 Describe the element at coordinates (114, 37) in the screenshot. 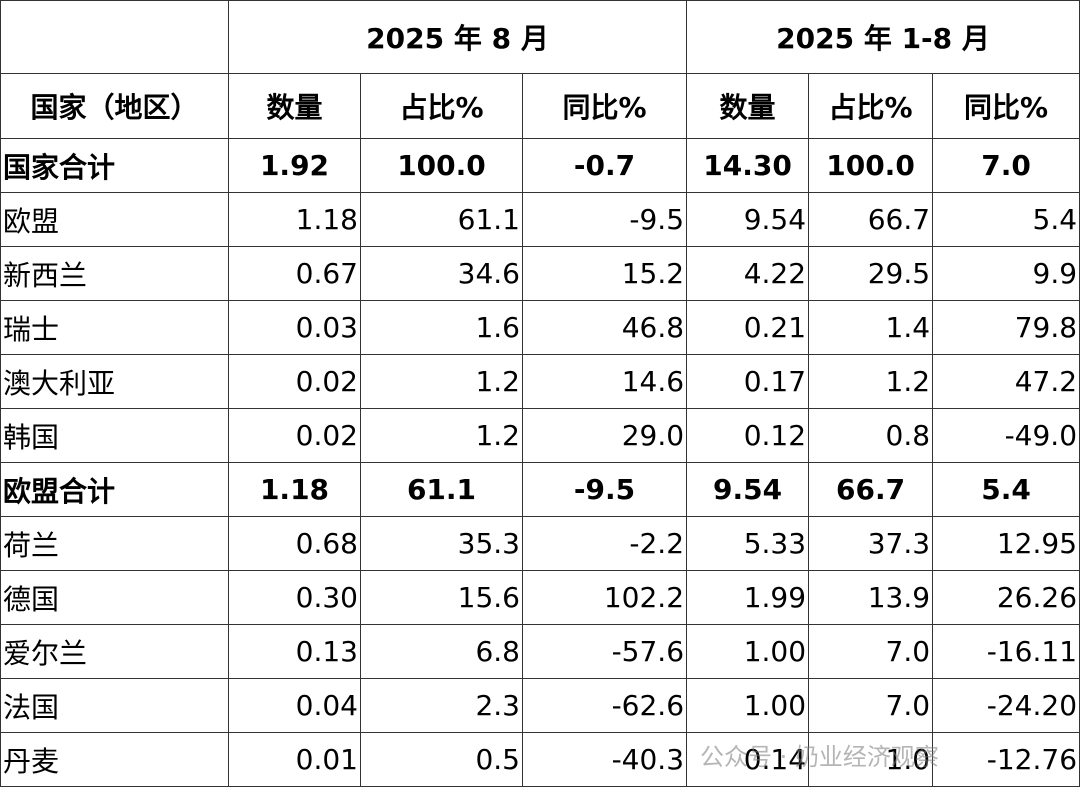

I see `corner-cell` at that location.